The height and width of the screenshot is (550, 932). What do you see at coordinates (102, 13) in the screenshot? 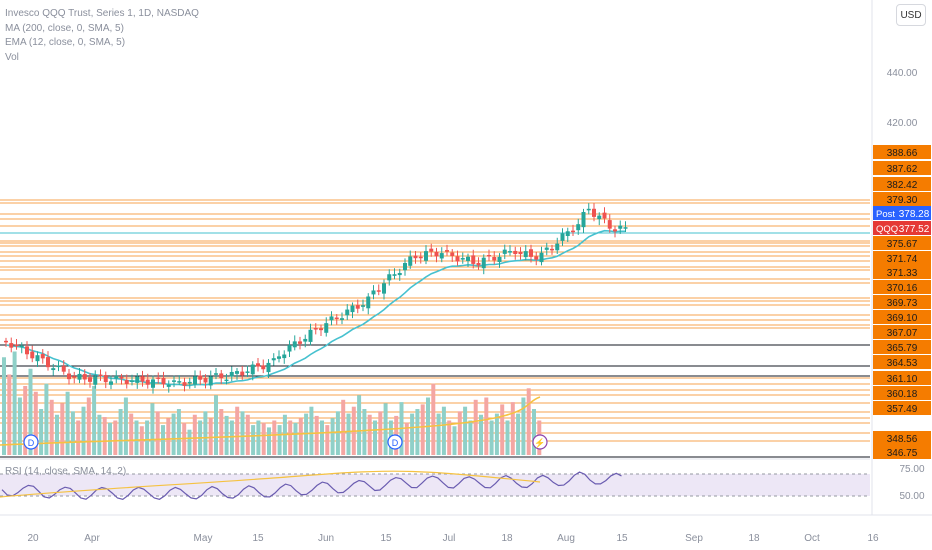
I see `legend-title: Invesco QQQ Trust, Series 1, 1D, NASDAQ` at bounding box center [102, 13].